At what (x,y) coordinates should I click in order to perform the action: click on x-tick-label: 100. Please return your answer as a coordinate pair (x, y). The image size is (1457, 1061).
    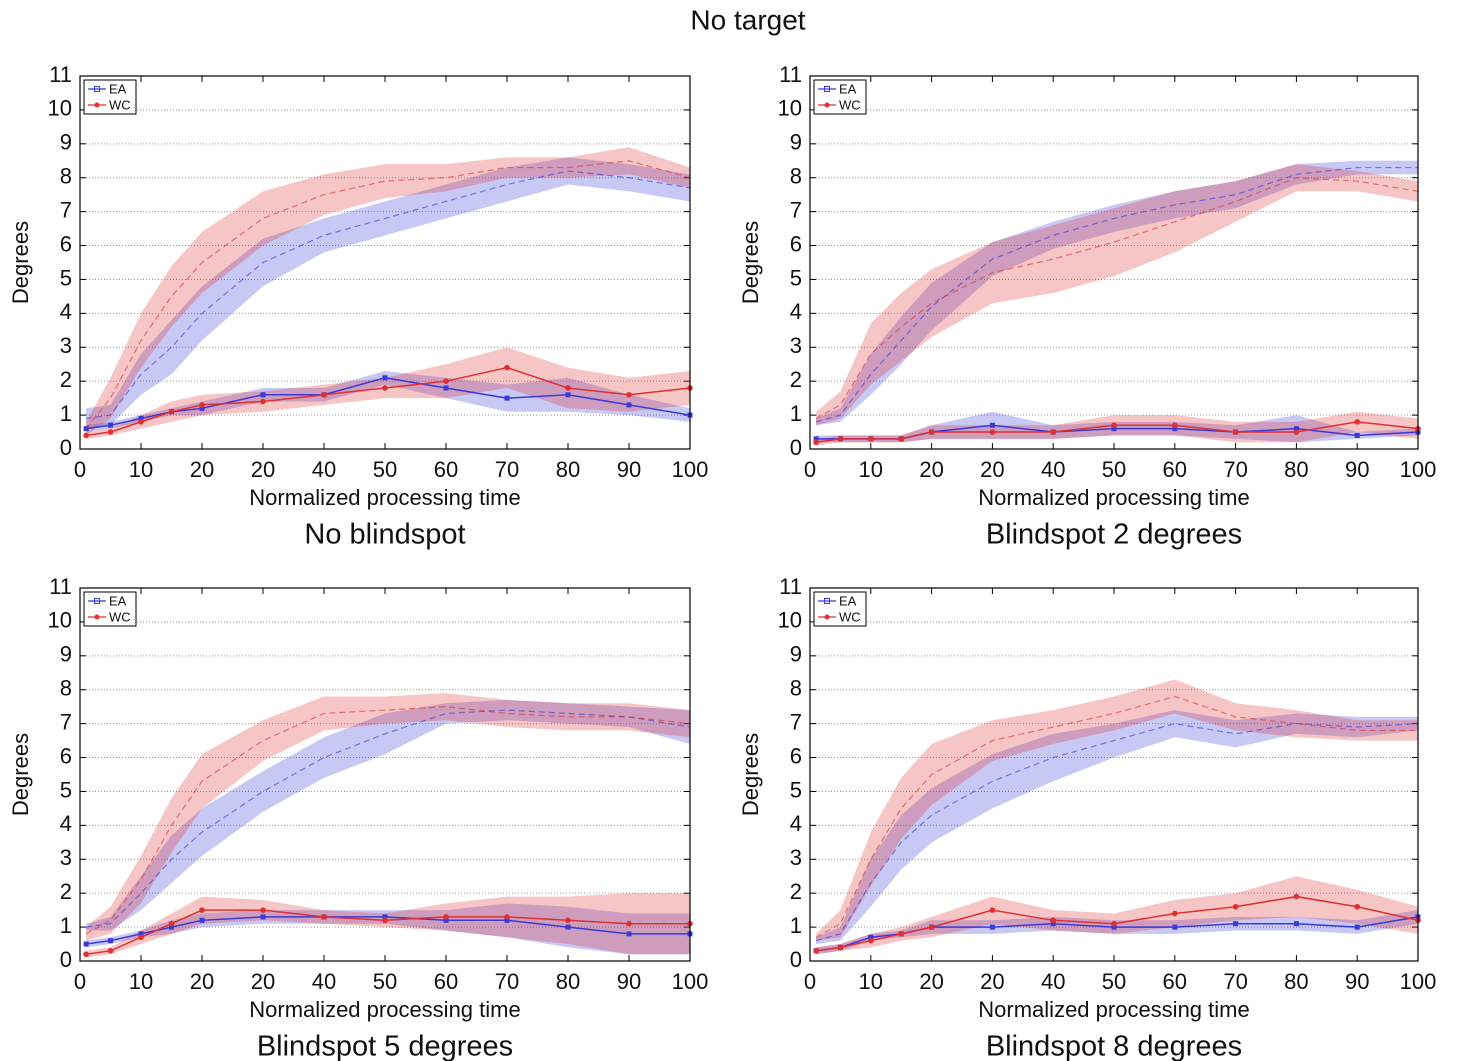
    Looking at the image, I should click on (690, 469).